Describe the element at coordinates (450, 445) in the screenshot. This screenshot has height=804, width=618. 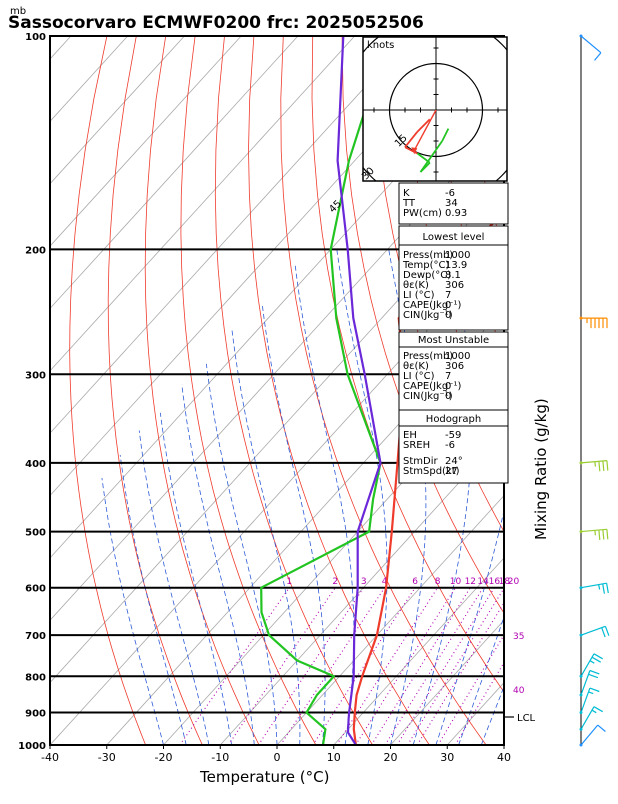
I see `hodograph-index-row-value: -6` at that location.